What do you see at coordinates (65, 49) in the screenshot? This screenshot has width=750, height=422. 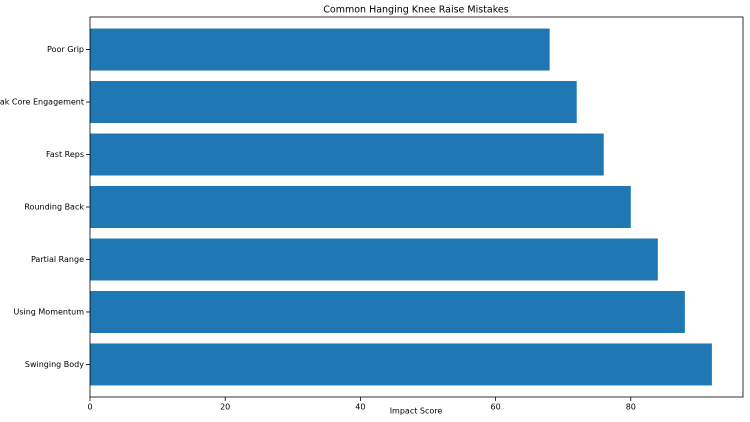 I see `y-tick-label: Poor Grip` at bounding box center [65, 49].